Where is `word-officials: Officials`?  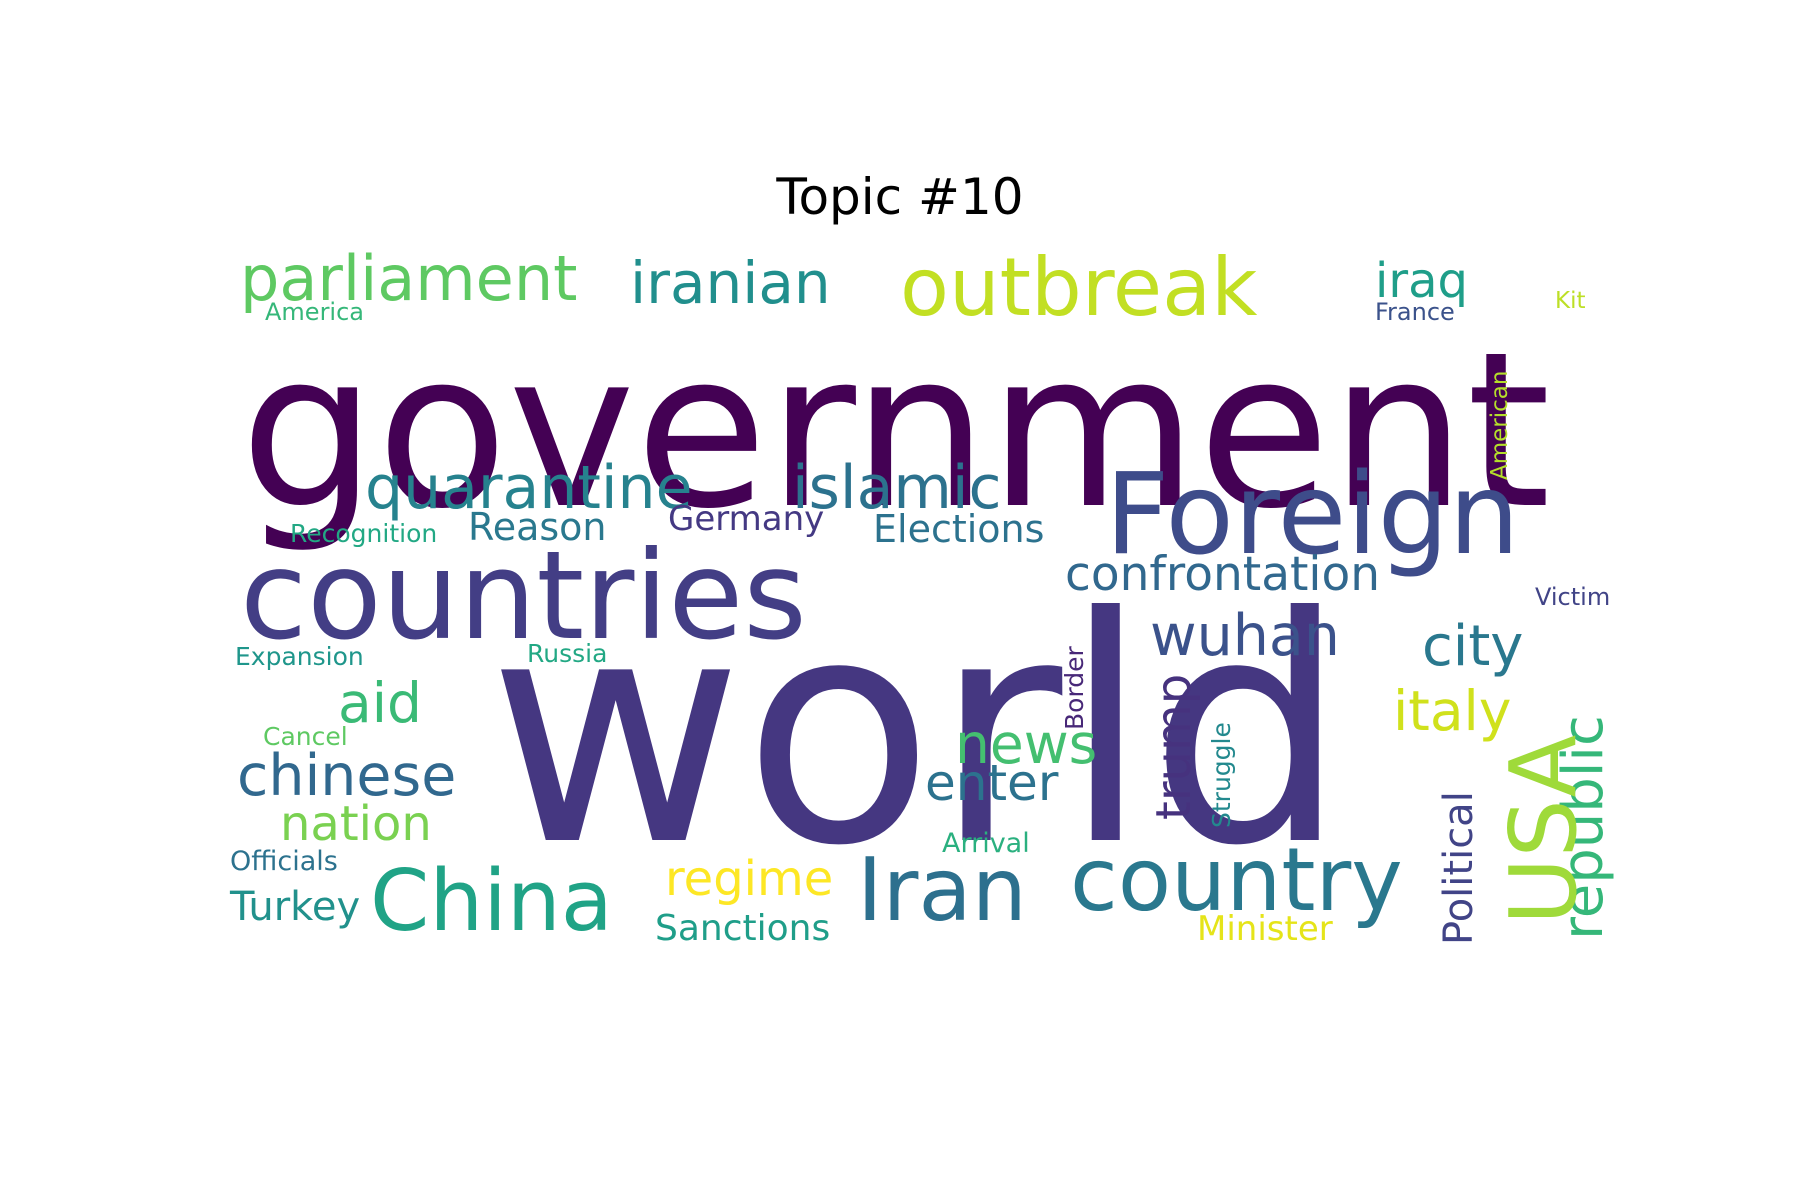
word-officials: Officials is located at coordinates (284, 861).